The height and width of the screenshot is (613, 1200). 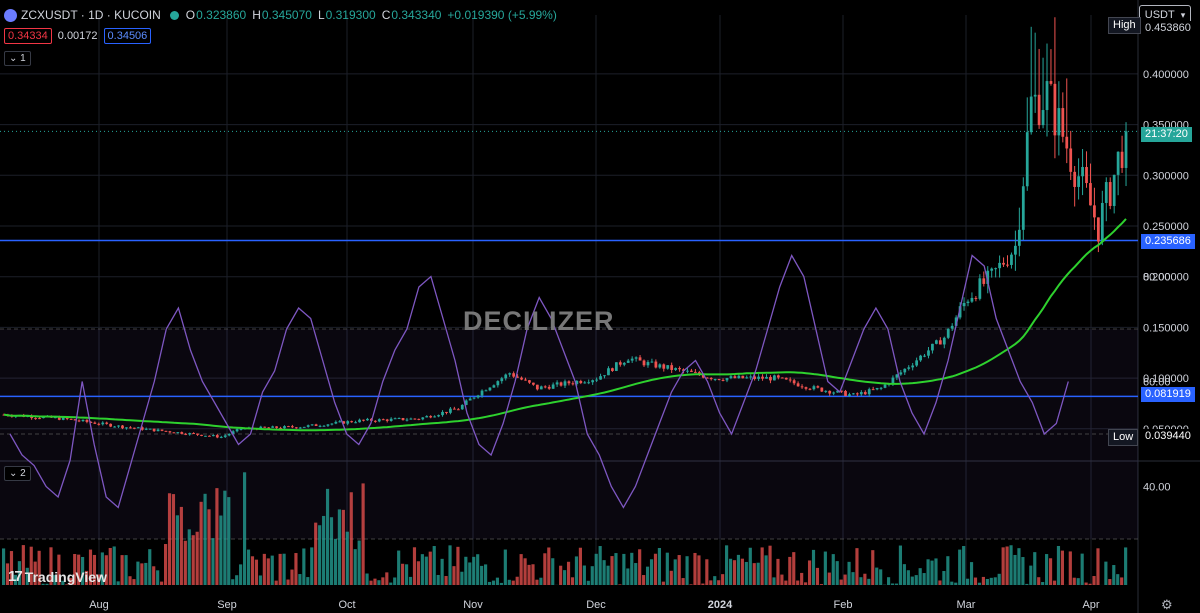 I want to click on main-pane-toggle: ⌄ 1, so click(x=17, y=58).